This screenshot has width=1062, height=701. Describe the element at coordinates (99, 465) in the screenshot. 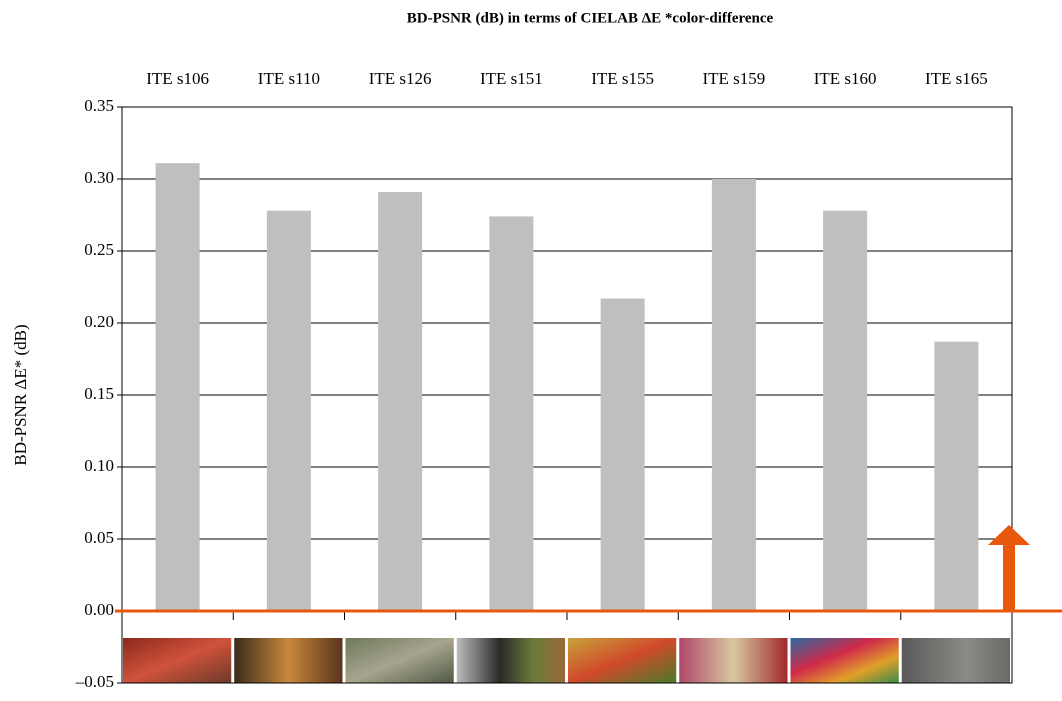

I see `y-tick-label: 0.10` at that location.